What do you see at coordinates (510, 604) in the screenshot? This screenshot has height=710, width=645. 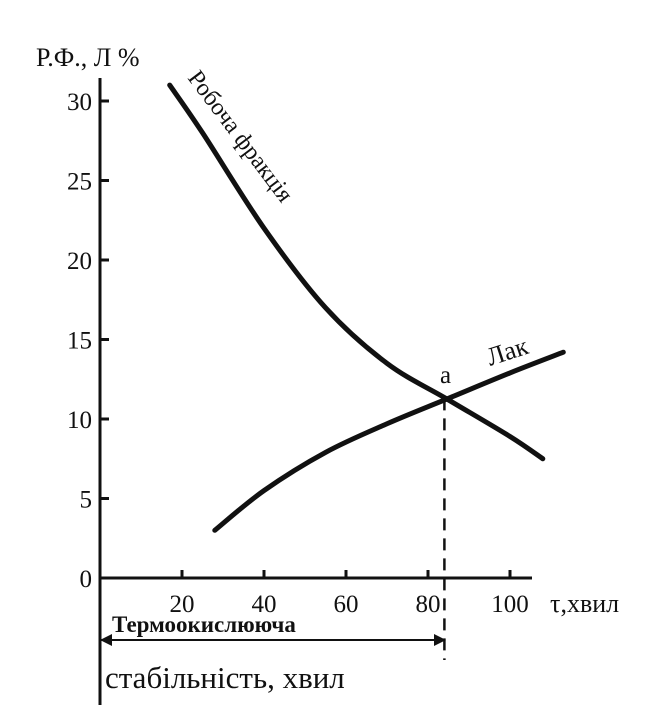 I see `x-tick-label: 100` at bounding box center [510, 604].